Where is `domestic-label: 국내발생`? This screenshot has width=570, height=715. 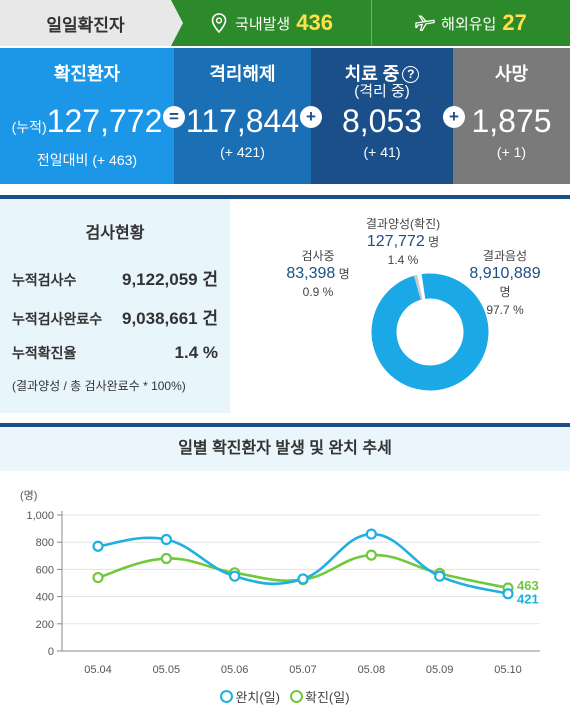 domestic-label: 국내발생 is located at coordinates (263, 24).